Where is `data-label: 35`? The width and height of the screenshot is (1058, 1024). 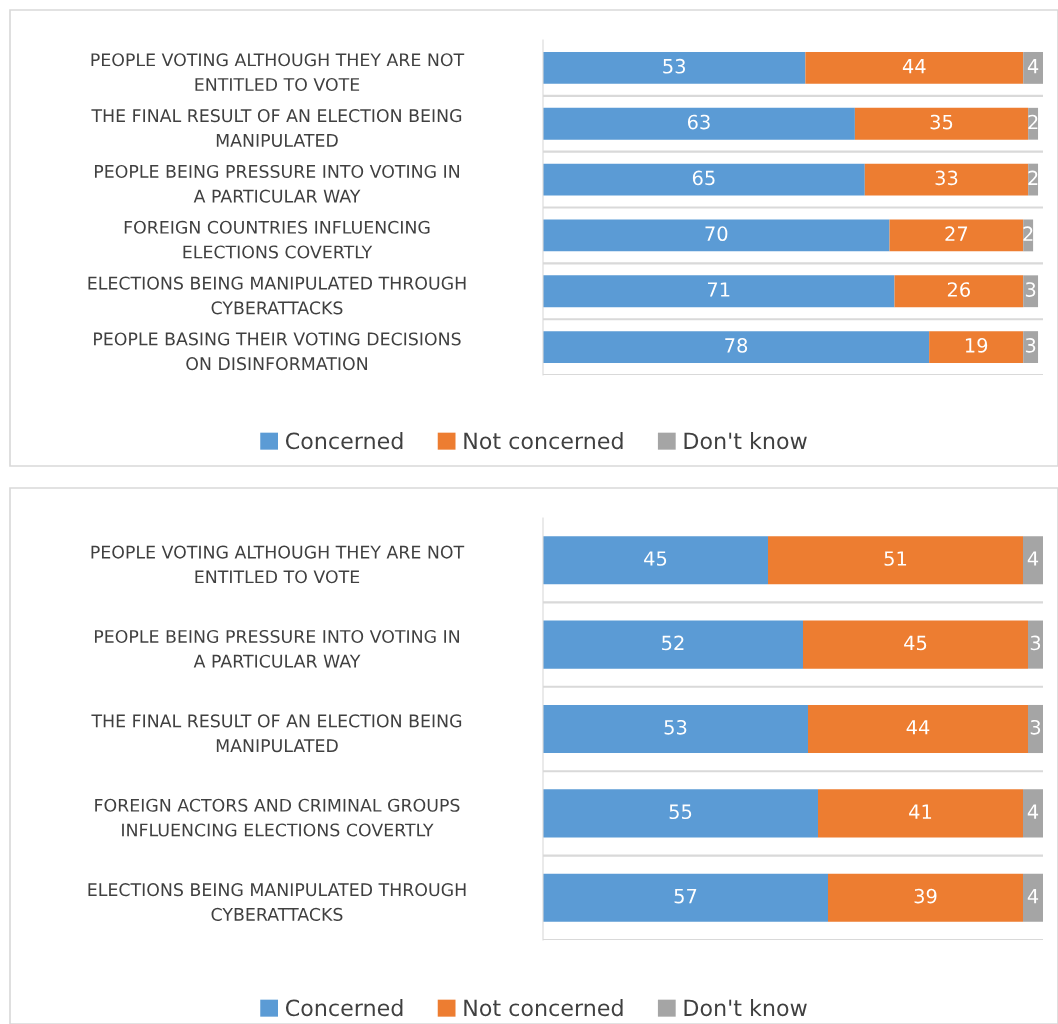
data-label: 35 is located at coordinates (941, 122).